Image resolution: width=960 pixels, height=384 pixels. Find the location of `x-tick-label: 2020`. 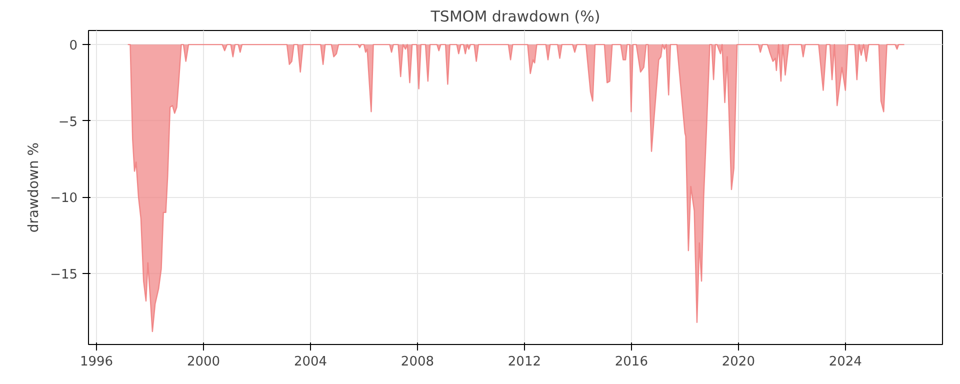

x-tick-label: 2020 is located at coordinates (738, 362).